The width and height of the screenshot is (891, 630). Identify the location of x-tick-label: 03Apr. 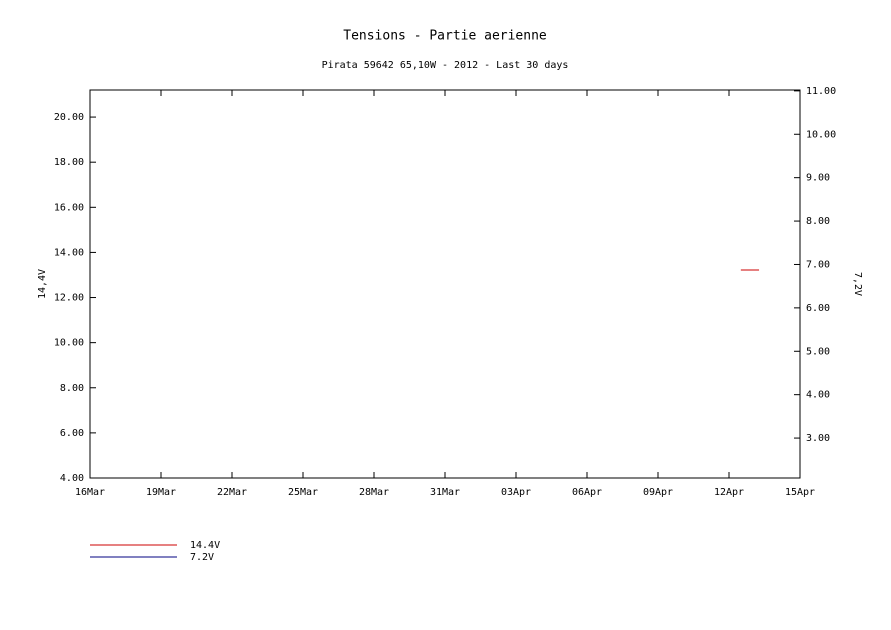
(516, 492).